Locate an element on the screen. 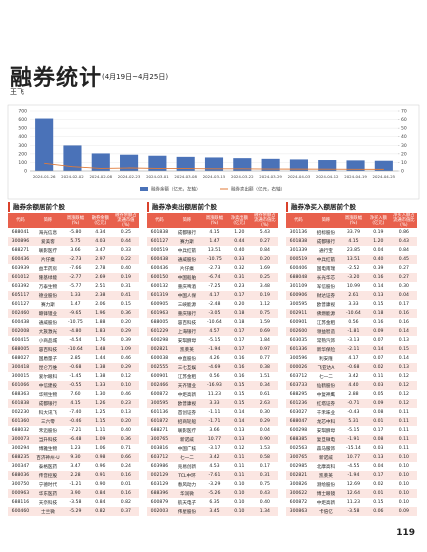 The width and height of the screenshot is (427, 552). table-row: 600415 小商品城 -4.54 1.76 0.39 is located at coordinates (73, 340).